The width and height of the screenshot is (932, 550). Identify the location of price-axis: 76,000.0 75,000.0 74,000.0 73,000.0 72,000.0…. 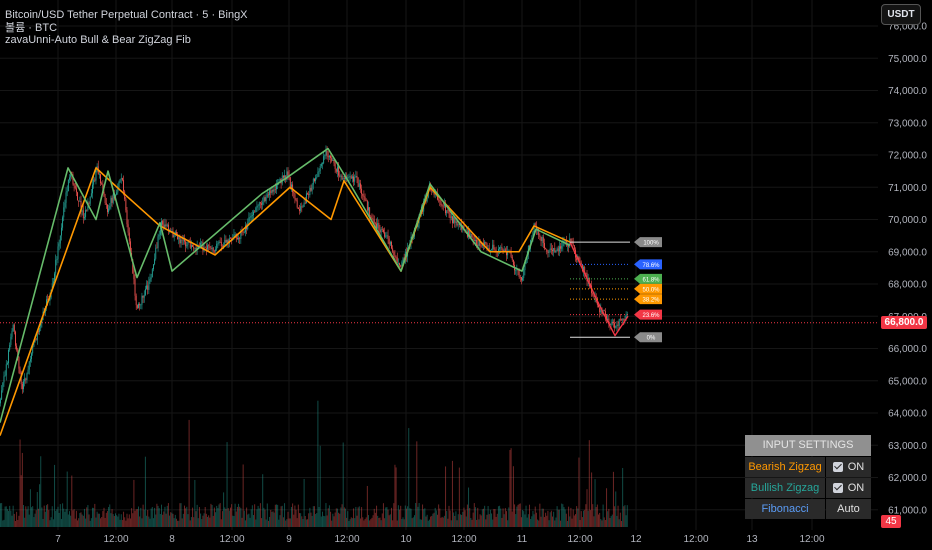
(907, 269).